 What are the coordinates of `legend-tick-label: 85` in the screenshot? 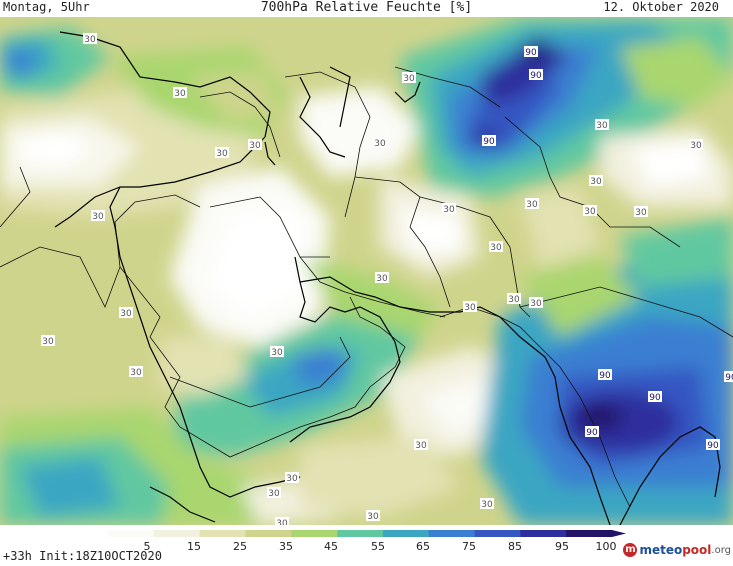 It's located at (515, 546).